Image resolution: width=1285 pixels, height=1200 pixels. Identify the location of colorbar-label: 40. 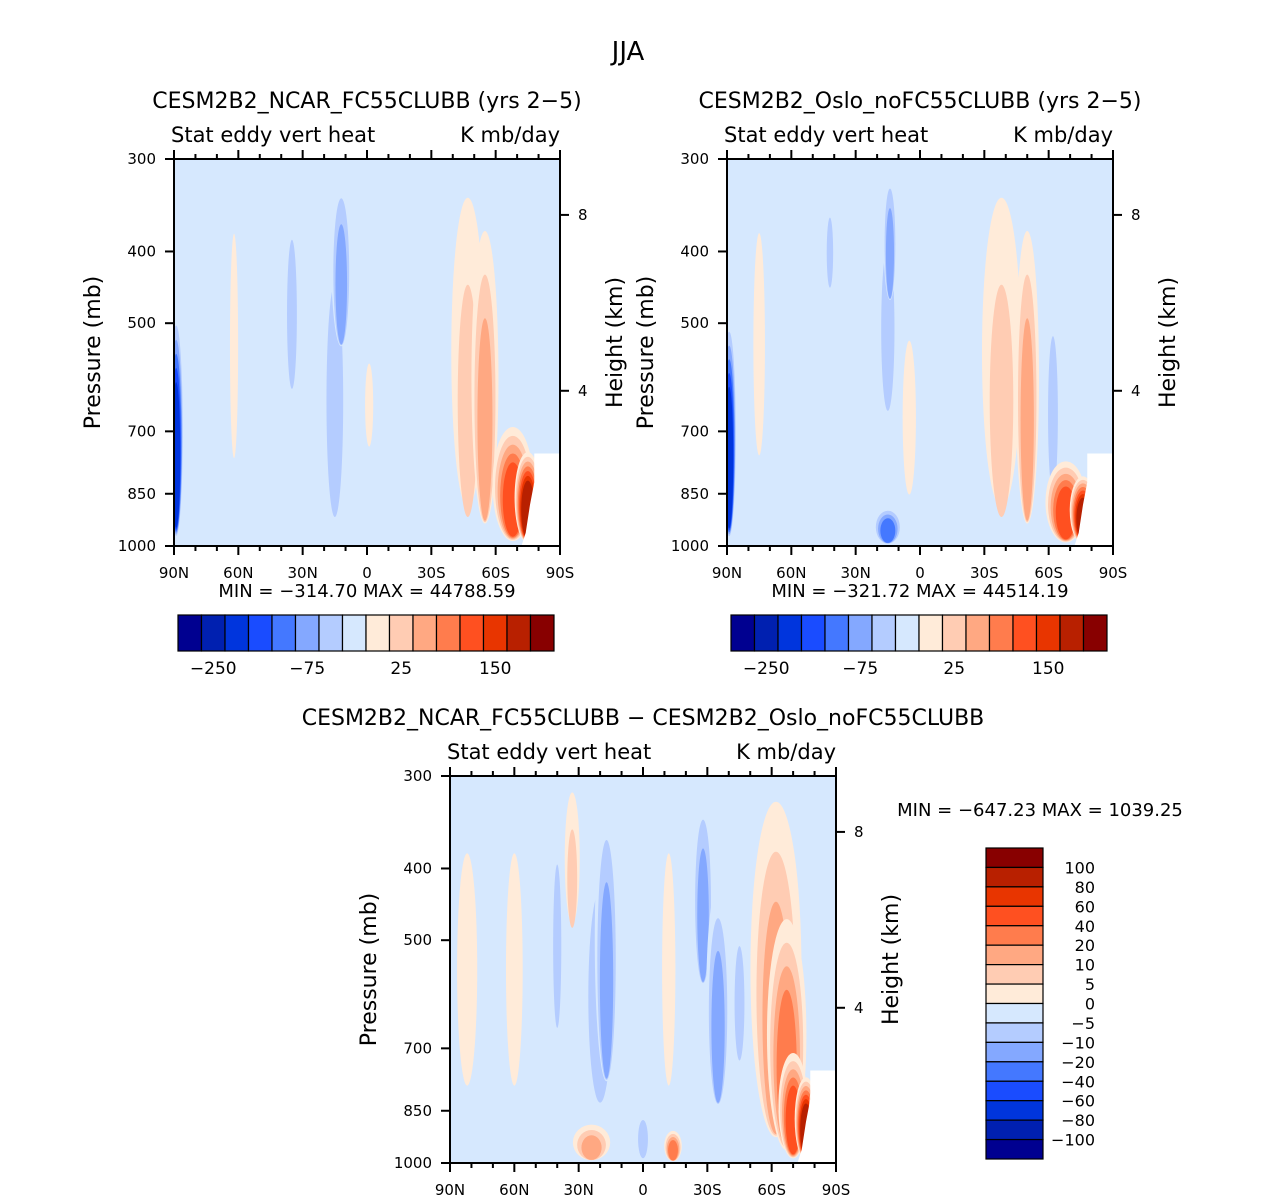
(1085, 926).